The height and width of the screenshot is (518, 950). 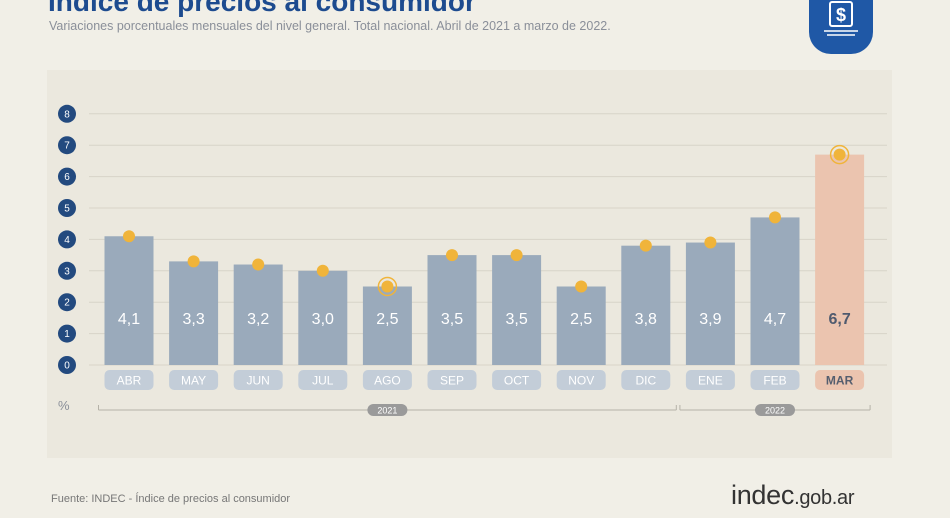 I want to click on marker-jun, so click(x=258, y=264).